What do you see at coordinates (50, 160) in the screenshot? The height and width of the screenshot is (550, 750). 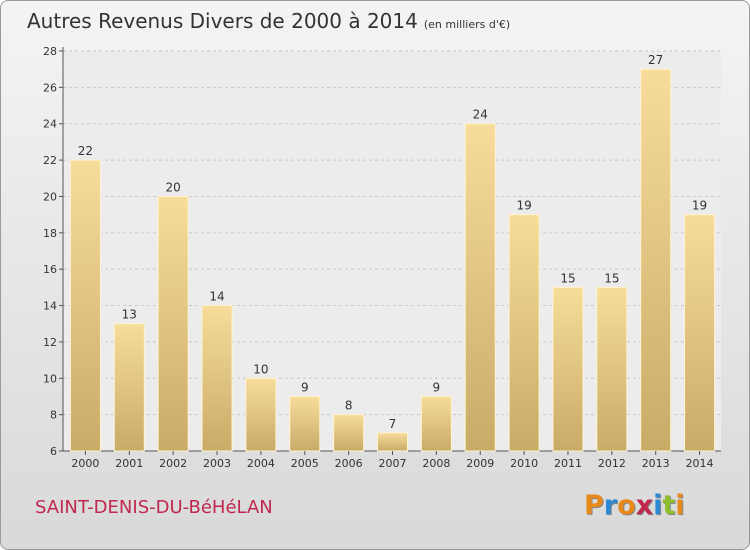 I see `y-tick-label: 22` at bounding box center [50, 160].